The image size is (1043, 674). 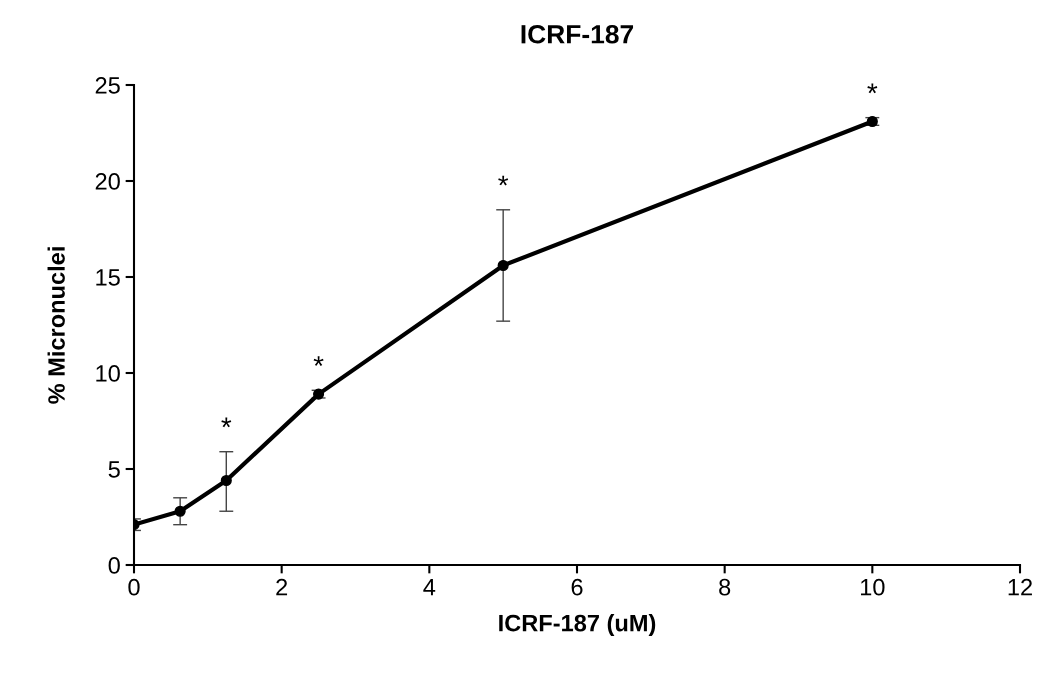 I want to click on y-tick-label: 25, so click(x=107, y=85).